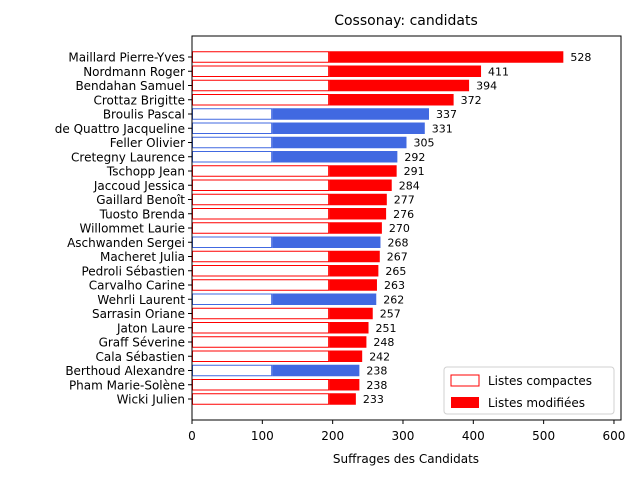  Describe the element at coordinates (580, 57) in the screenshot. I see `data-label: 528` at that location.